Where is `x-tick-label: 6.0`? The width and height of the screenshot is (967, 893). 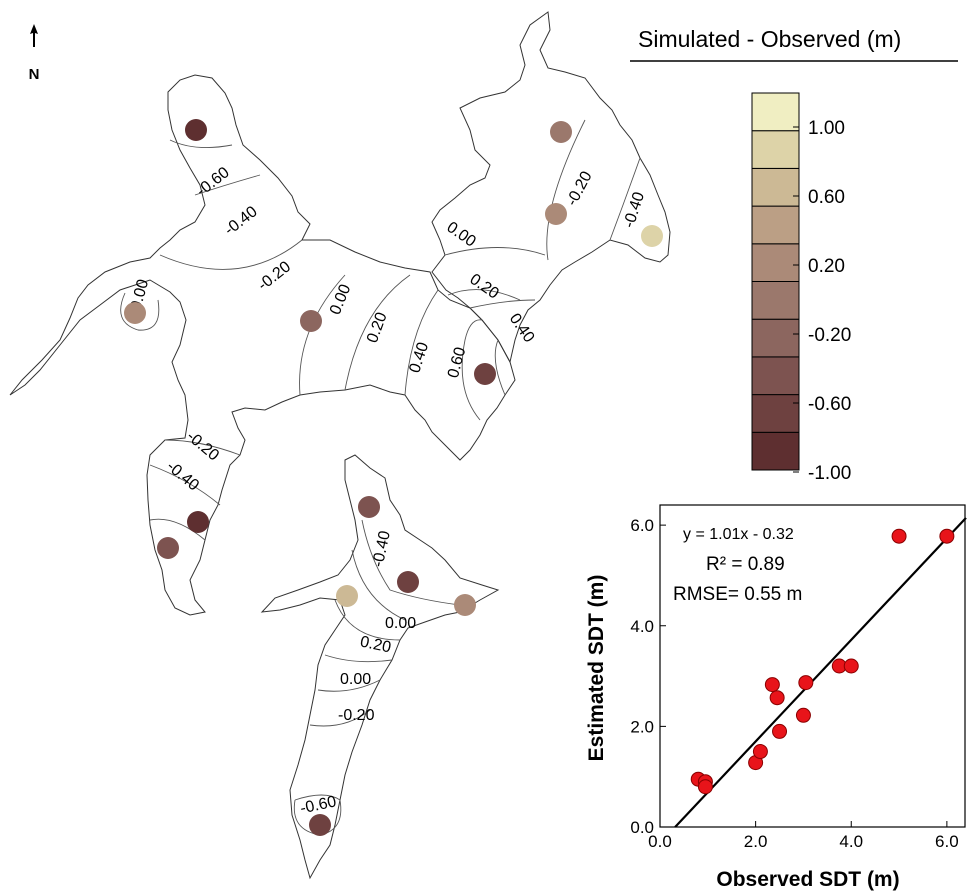 x-tick-label: 6.0 is located at coordinates (947, 841).